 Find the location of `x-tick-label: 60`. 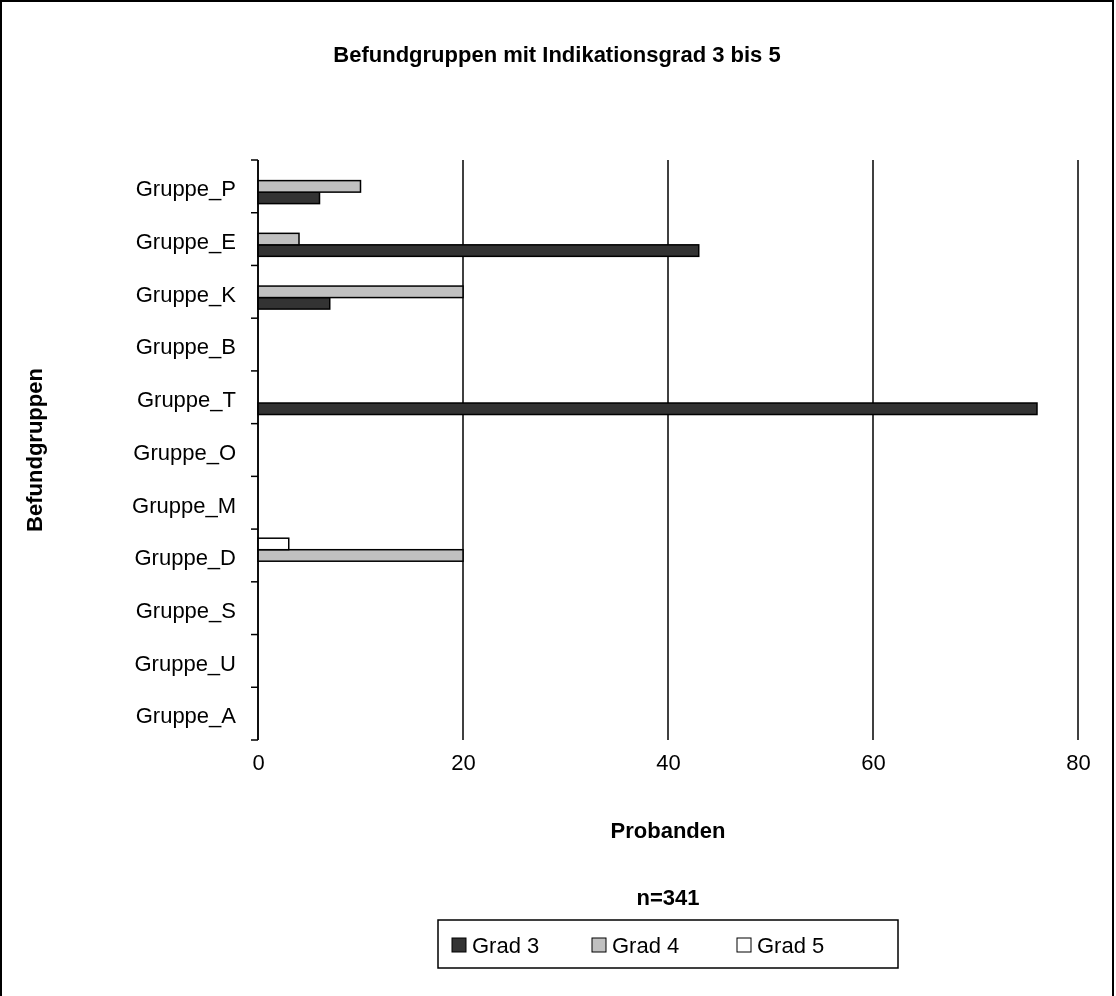

x-tick-label: 60 is located at coordinates (873, 762).